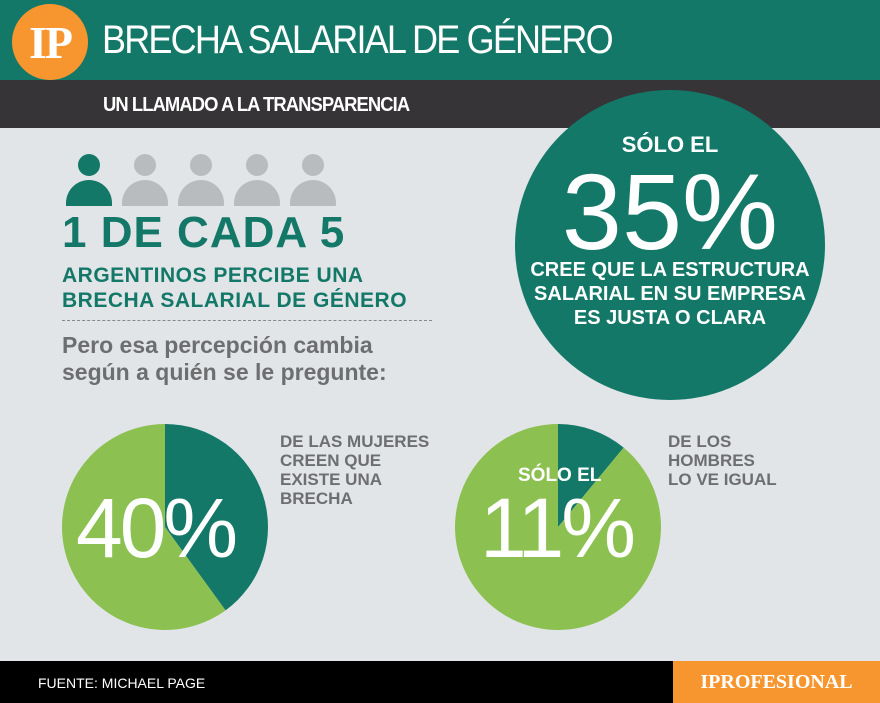  Describe the element at coordinates (670, 270) in the screenshot. I see `circle-line: CREE QUE LA ESTRUCTURA` at that location.